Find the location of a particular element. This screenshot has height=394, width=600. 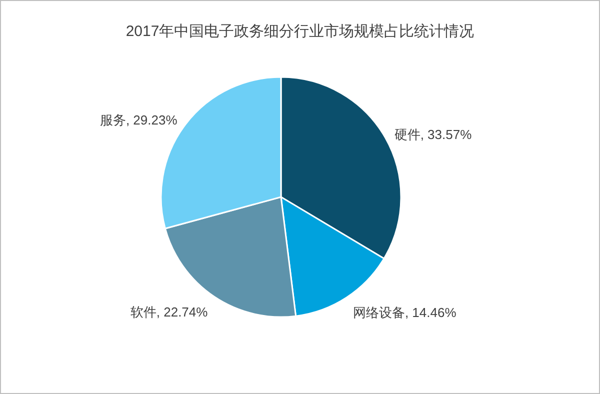

slice-label: 软件, 22.74% is located at coordinates (169, 312).